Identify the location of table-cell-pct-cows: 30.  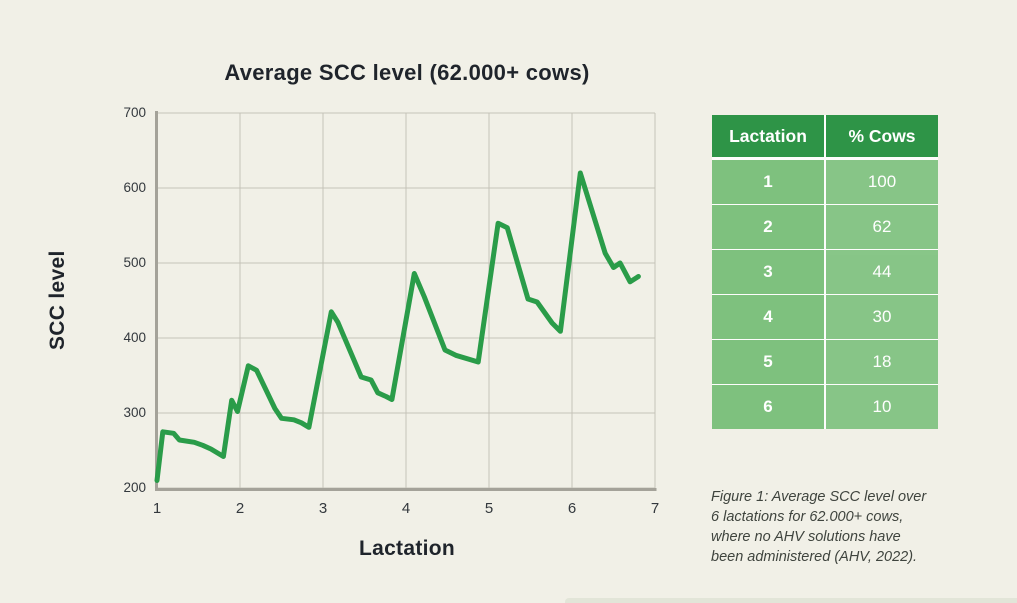
(882, 317).